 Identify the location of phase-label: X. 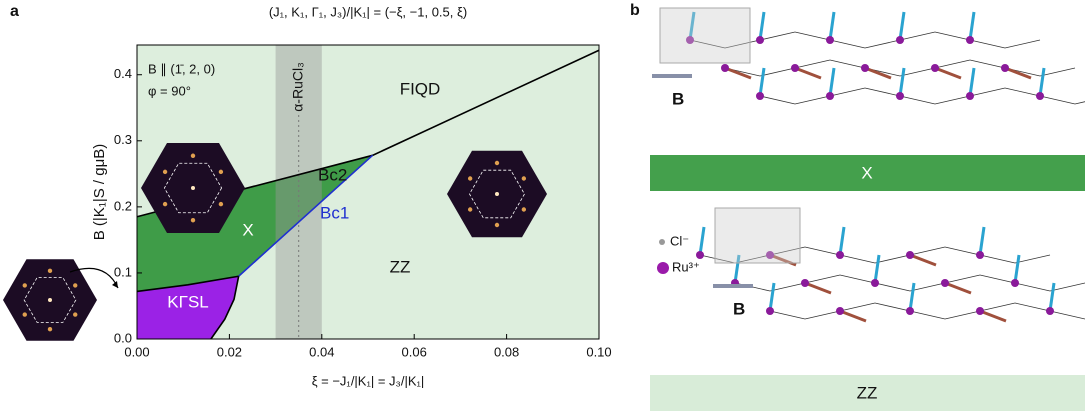
(866, 172).